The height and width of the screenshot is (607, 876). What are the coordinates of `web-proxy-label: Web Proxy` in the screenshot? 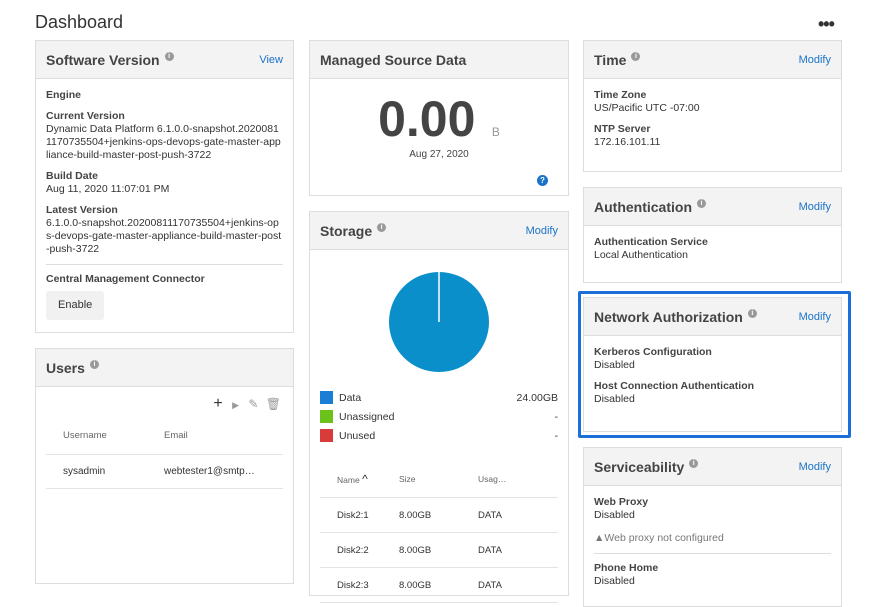 It's located at (621, 502).